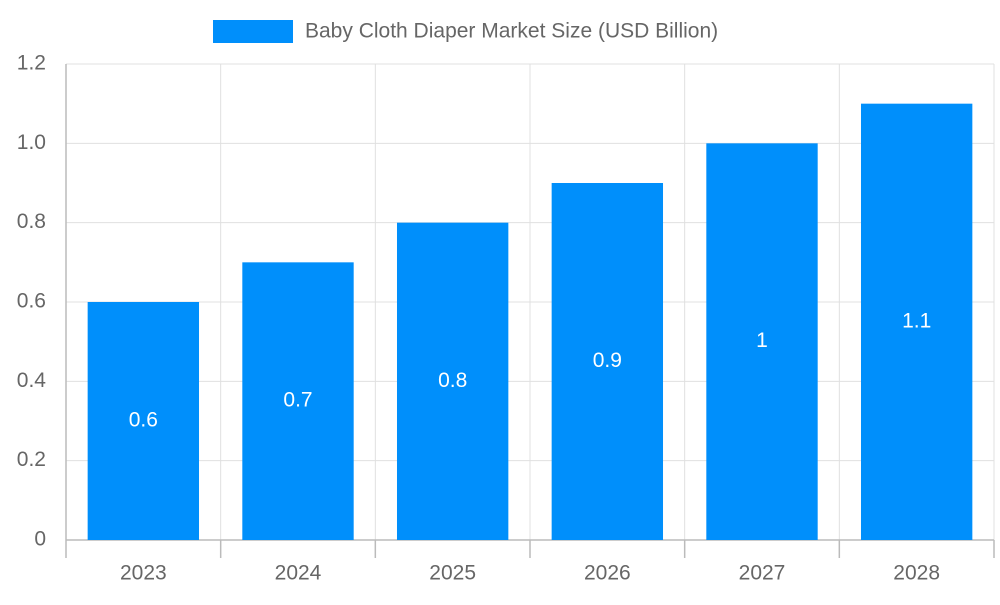 Image resolution: width=1000 pixels, height=605 pixels. I want to click on data-label: 1.1, so click(916, 320).